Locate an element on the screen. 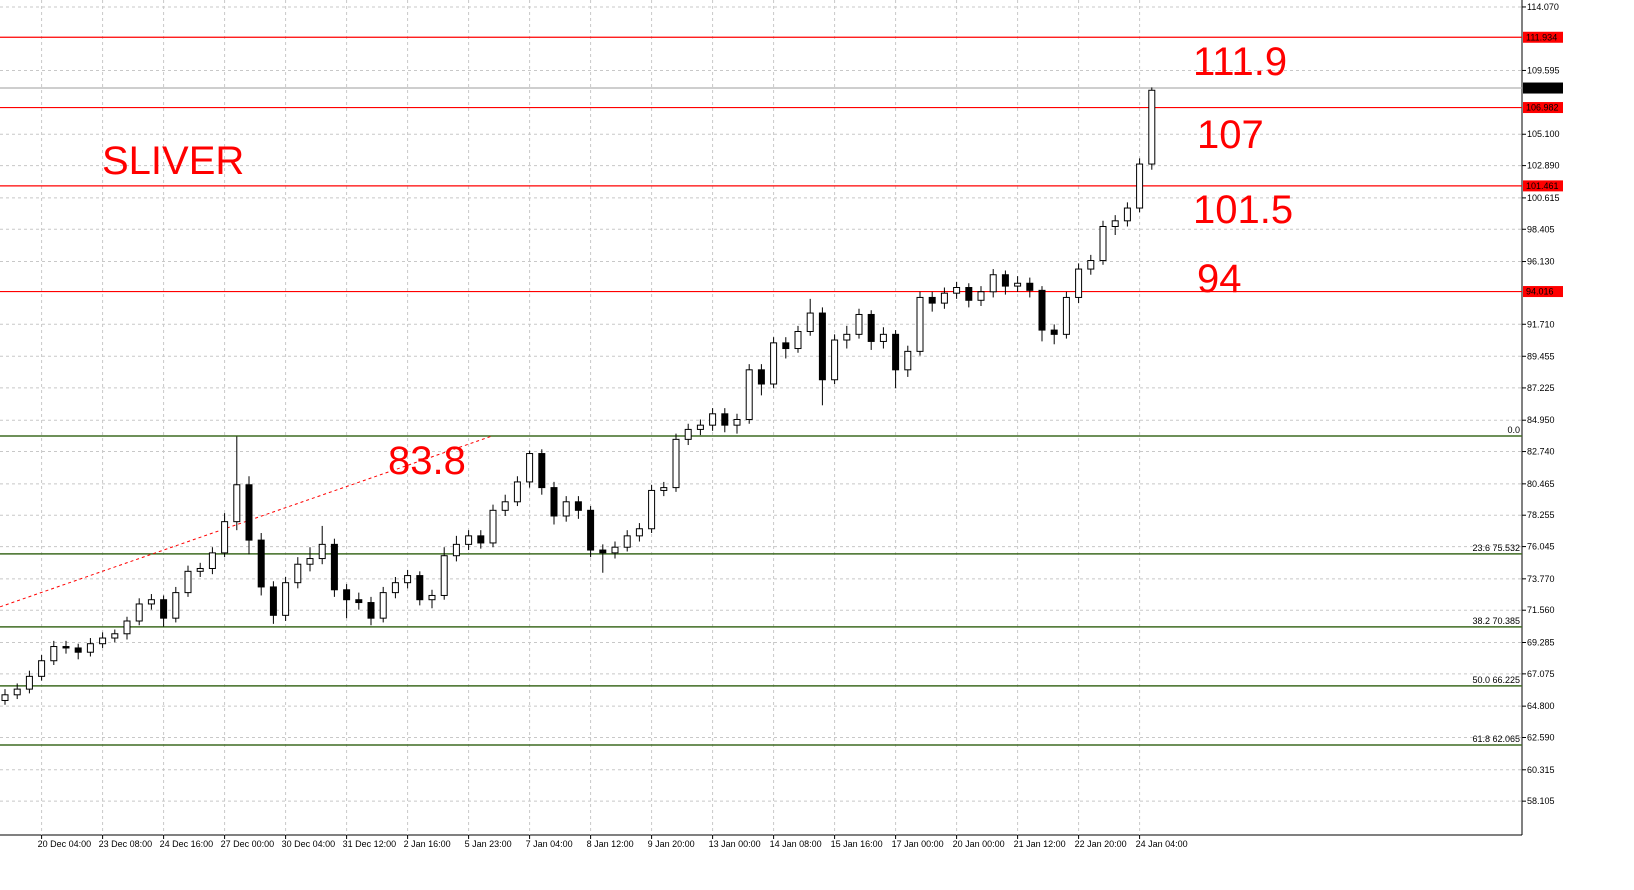 This screenshot has height=890, width=1634. x-tick-label: 9 Jan 20:00 is located at coordinates (671, 844).